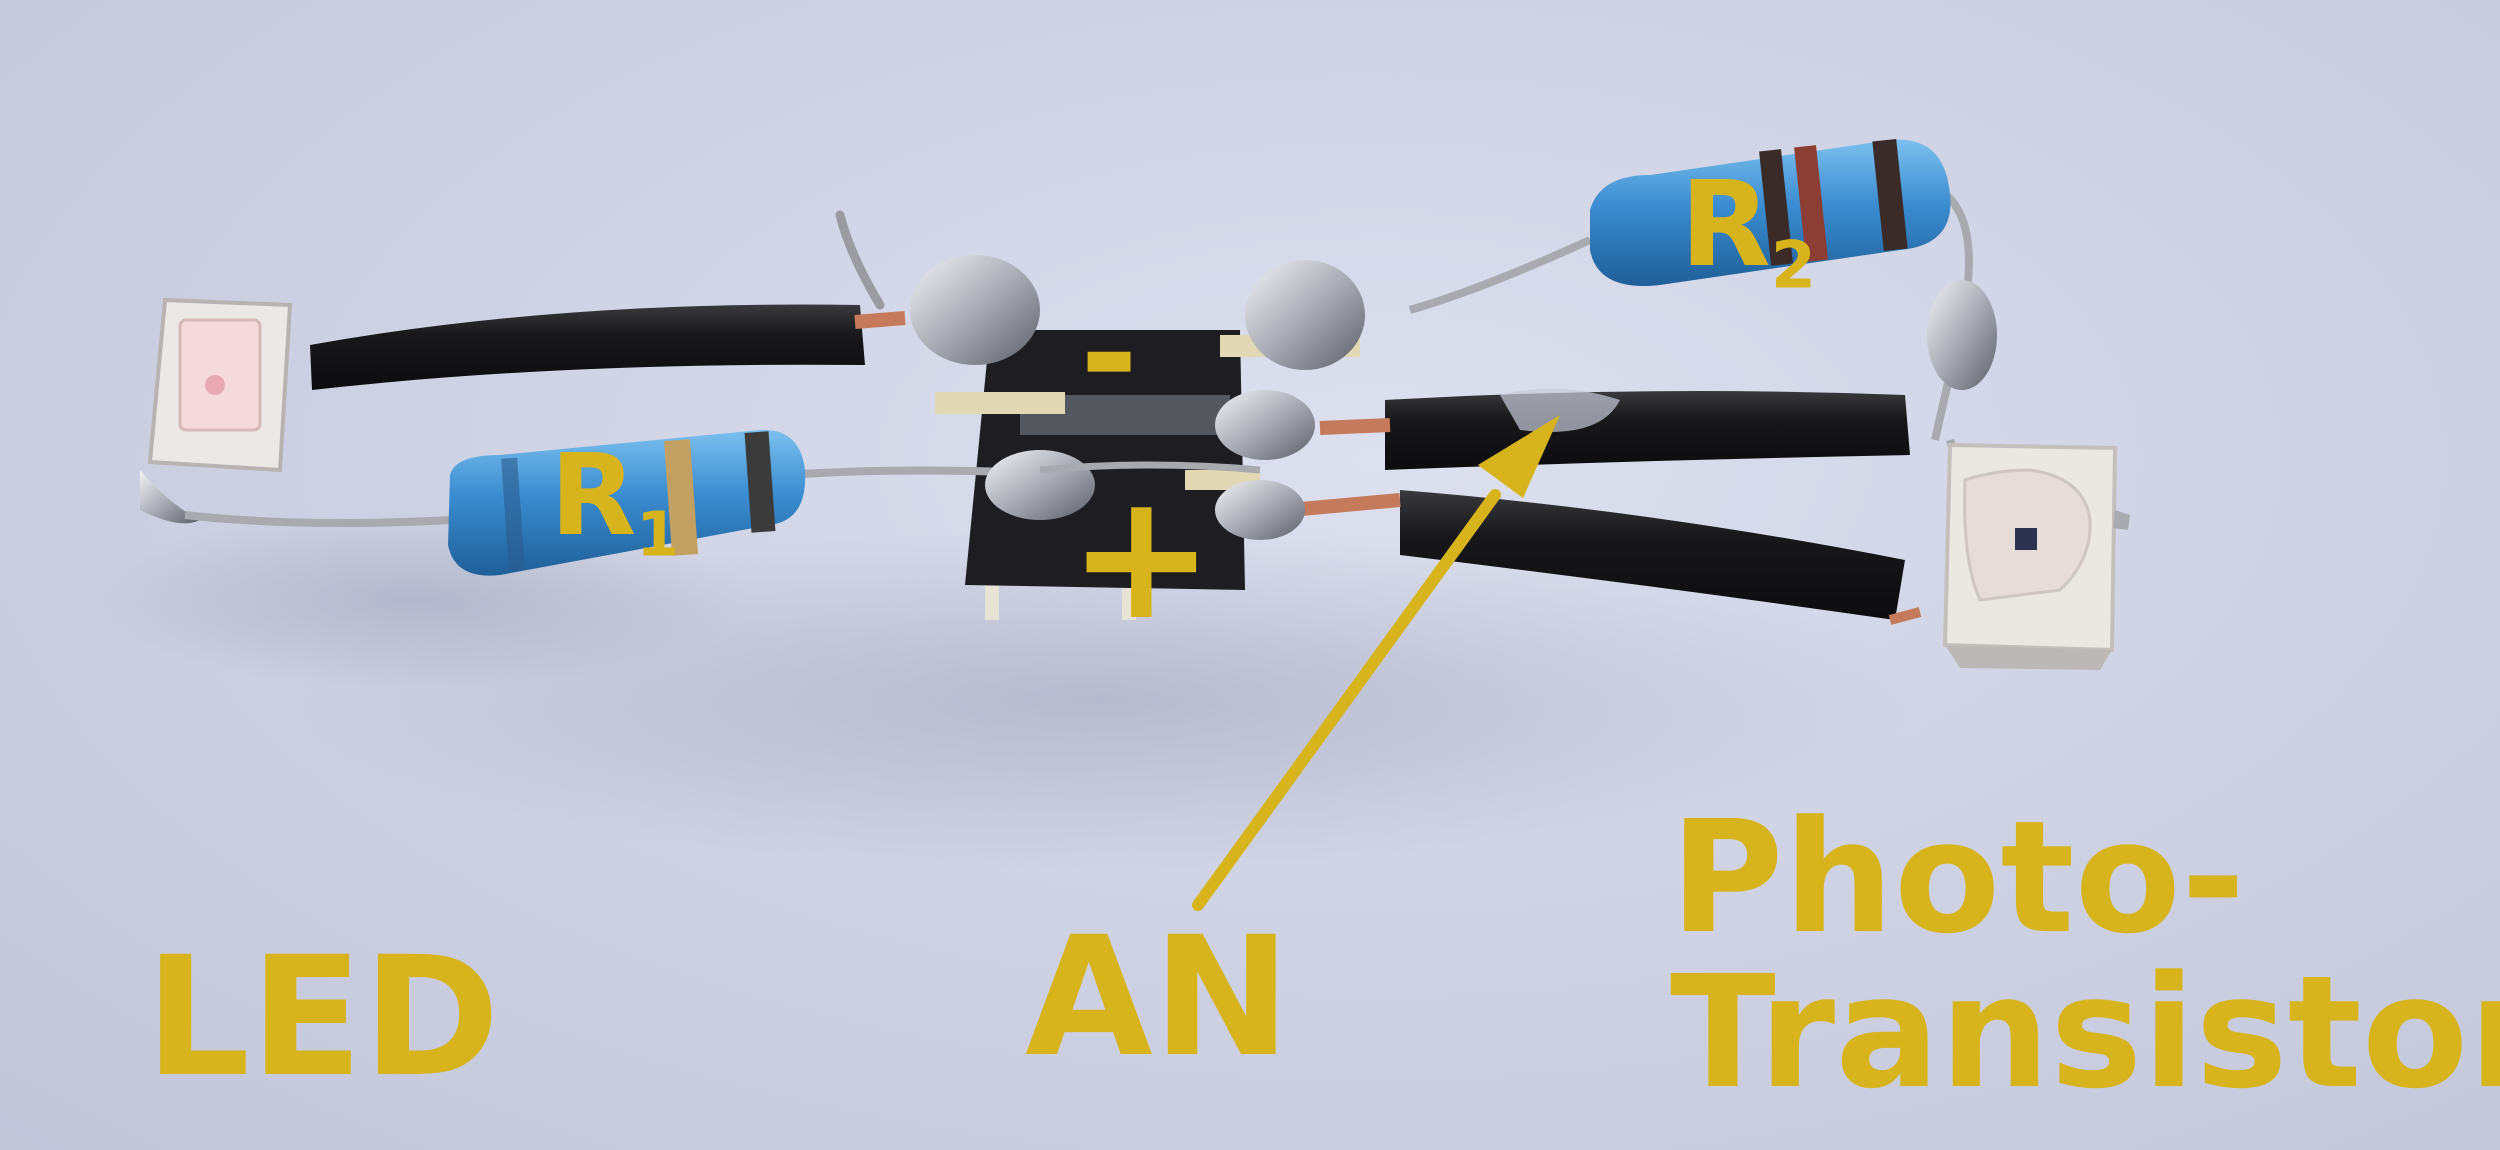 This screenshot has height=1150, width=2500. Describe the element at coordinates (2026, 539) in the screenshot. I see `phototransistor-die` at that location.